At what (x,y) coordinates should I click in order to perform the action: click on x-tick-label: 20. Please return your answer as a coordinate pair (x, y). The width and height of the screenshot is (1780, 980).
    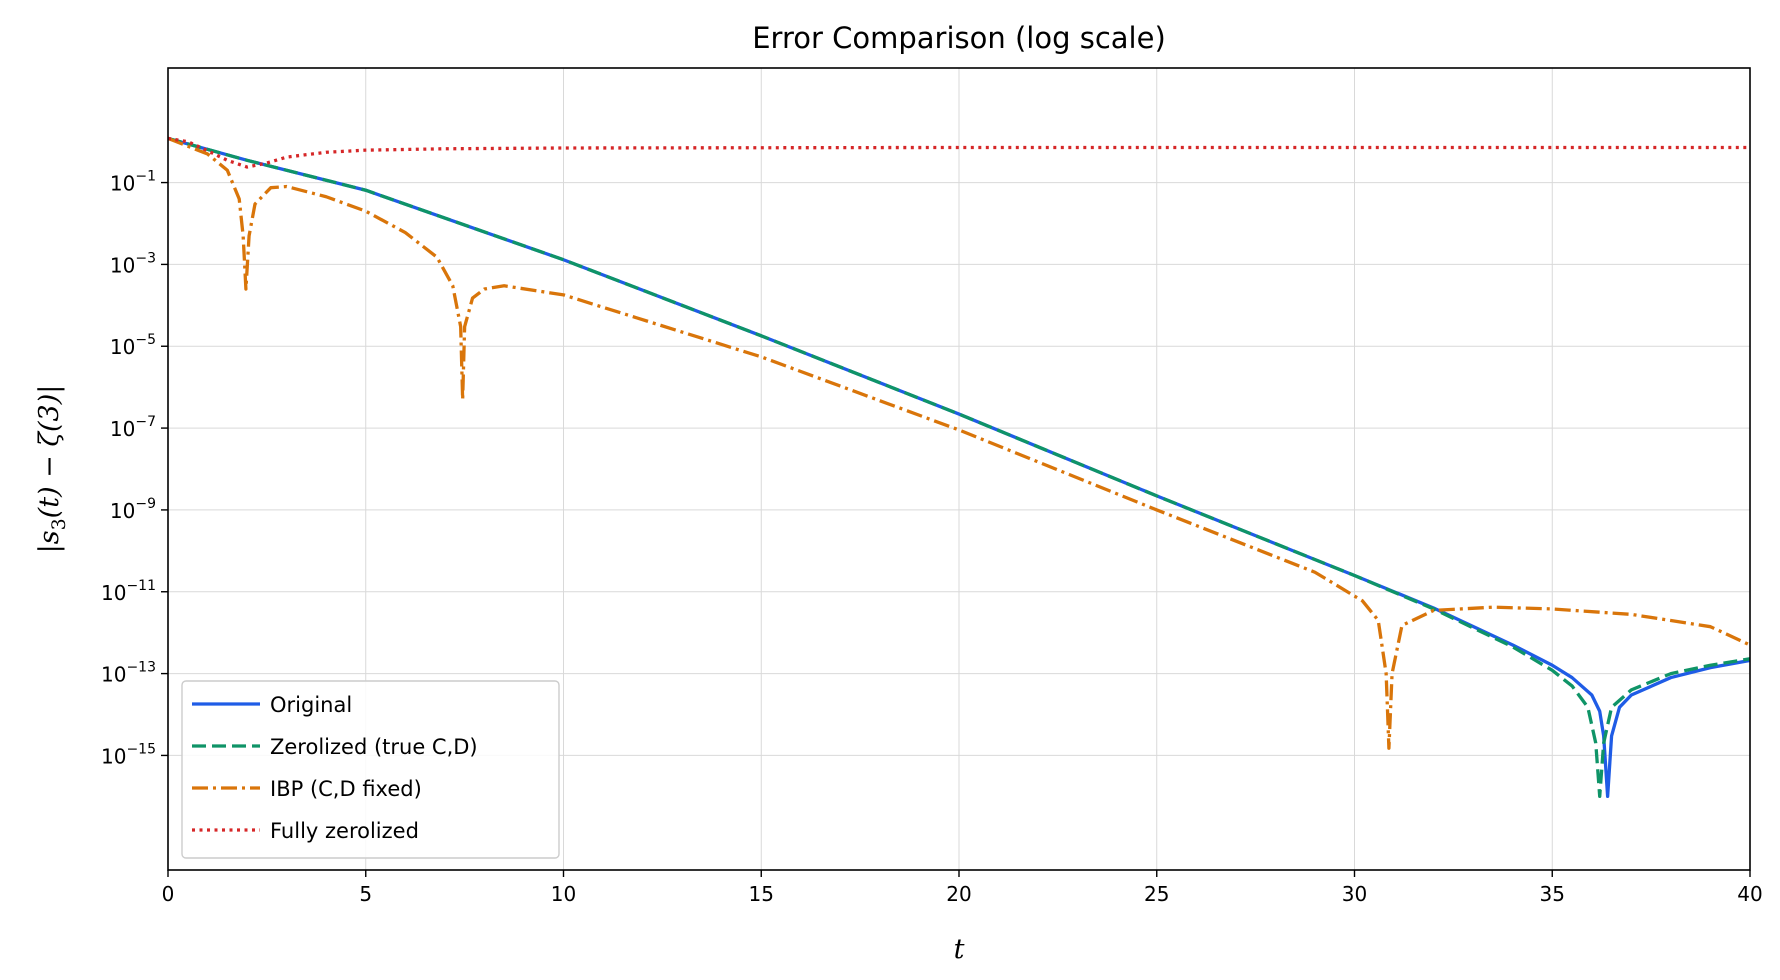
    Looking at the image, I should click on (958, 894).